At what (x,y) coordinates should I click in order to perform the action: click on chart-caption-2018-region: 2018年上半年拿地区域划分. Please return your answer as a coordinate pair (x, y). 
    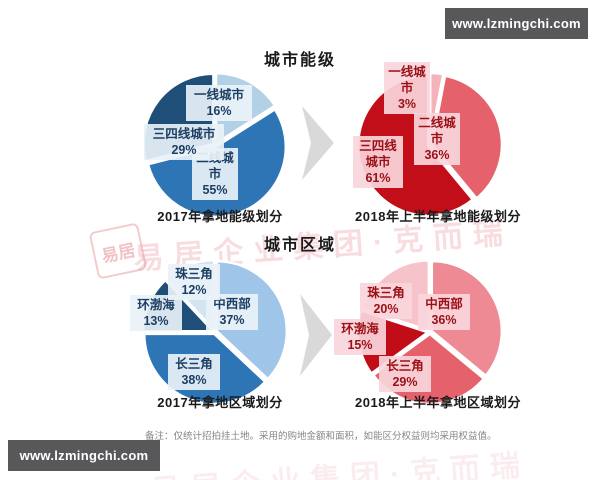
    Looking at the image, I should click on (438, 402).